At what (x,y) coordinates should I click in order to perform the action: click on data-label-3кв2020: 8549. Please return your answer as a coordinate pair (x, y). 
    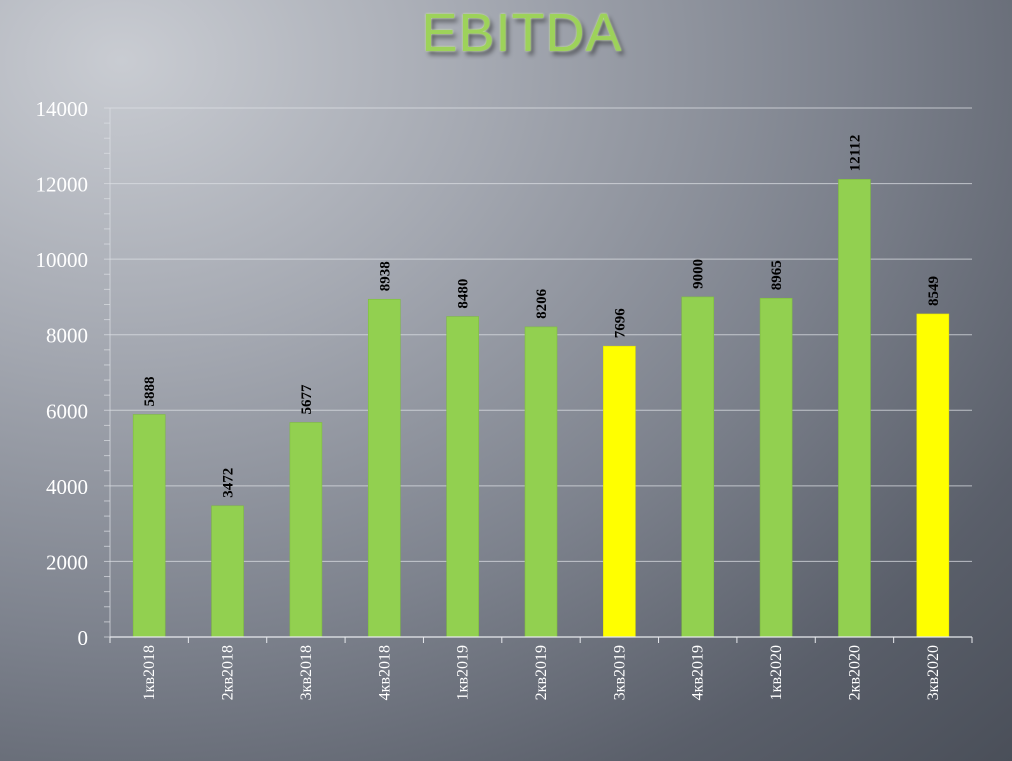
    Looking at the image, I should click on (934, 291).